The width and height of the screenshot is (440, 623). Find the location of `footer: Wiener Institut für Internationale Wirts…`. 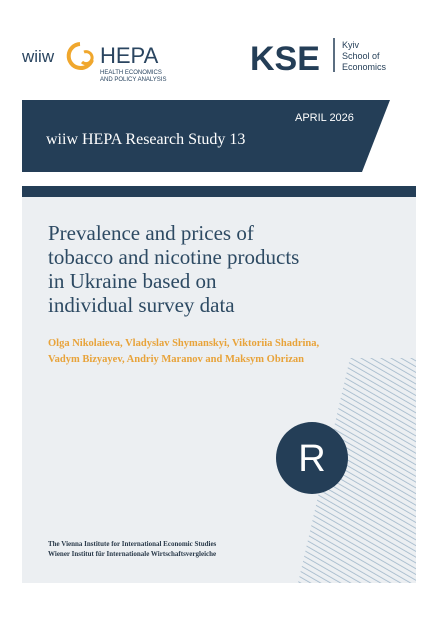

footer: Wiener Institut für Internationale Wirts… is located at coordinates (132, 554).